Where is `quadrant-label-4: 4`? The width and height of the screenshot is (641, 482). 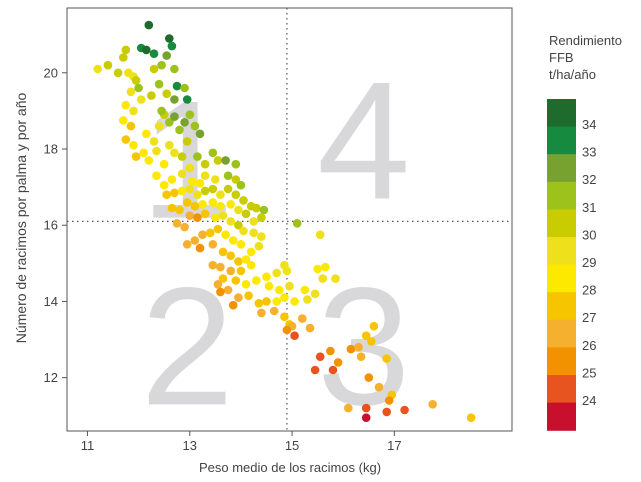 quadrant-label-4: 4 is located at coordinates (363, 141).